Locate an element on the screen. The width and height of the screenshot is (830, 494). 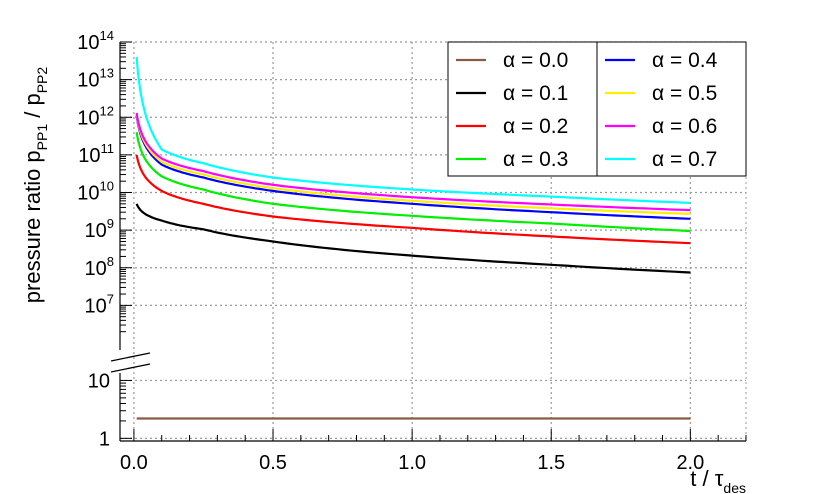
y-tick-label: 10⁷ is located at coordinates (99, 304).